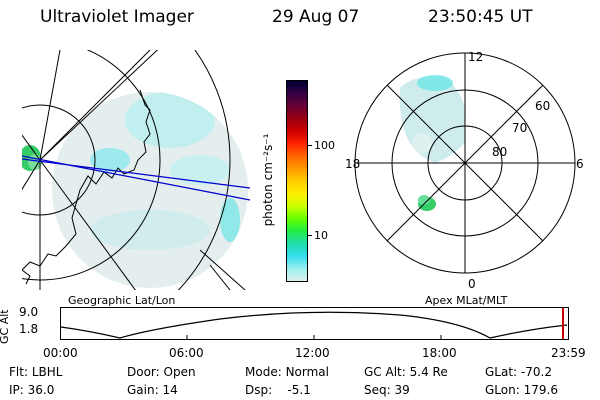 The image size is (600, 400). What do you see at coordinates (268, 180) in the screenshot?
I see `colorbar-axis-label: photon cm⁻²s⁻¹` at bounding box center [268, 180].